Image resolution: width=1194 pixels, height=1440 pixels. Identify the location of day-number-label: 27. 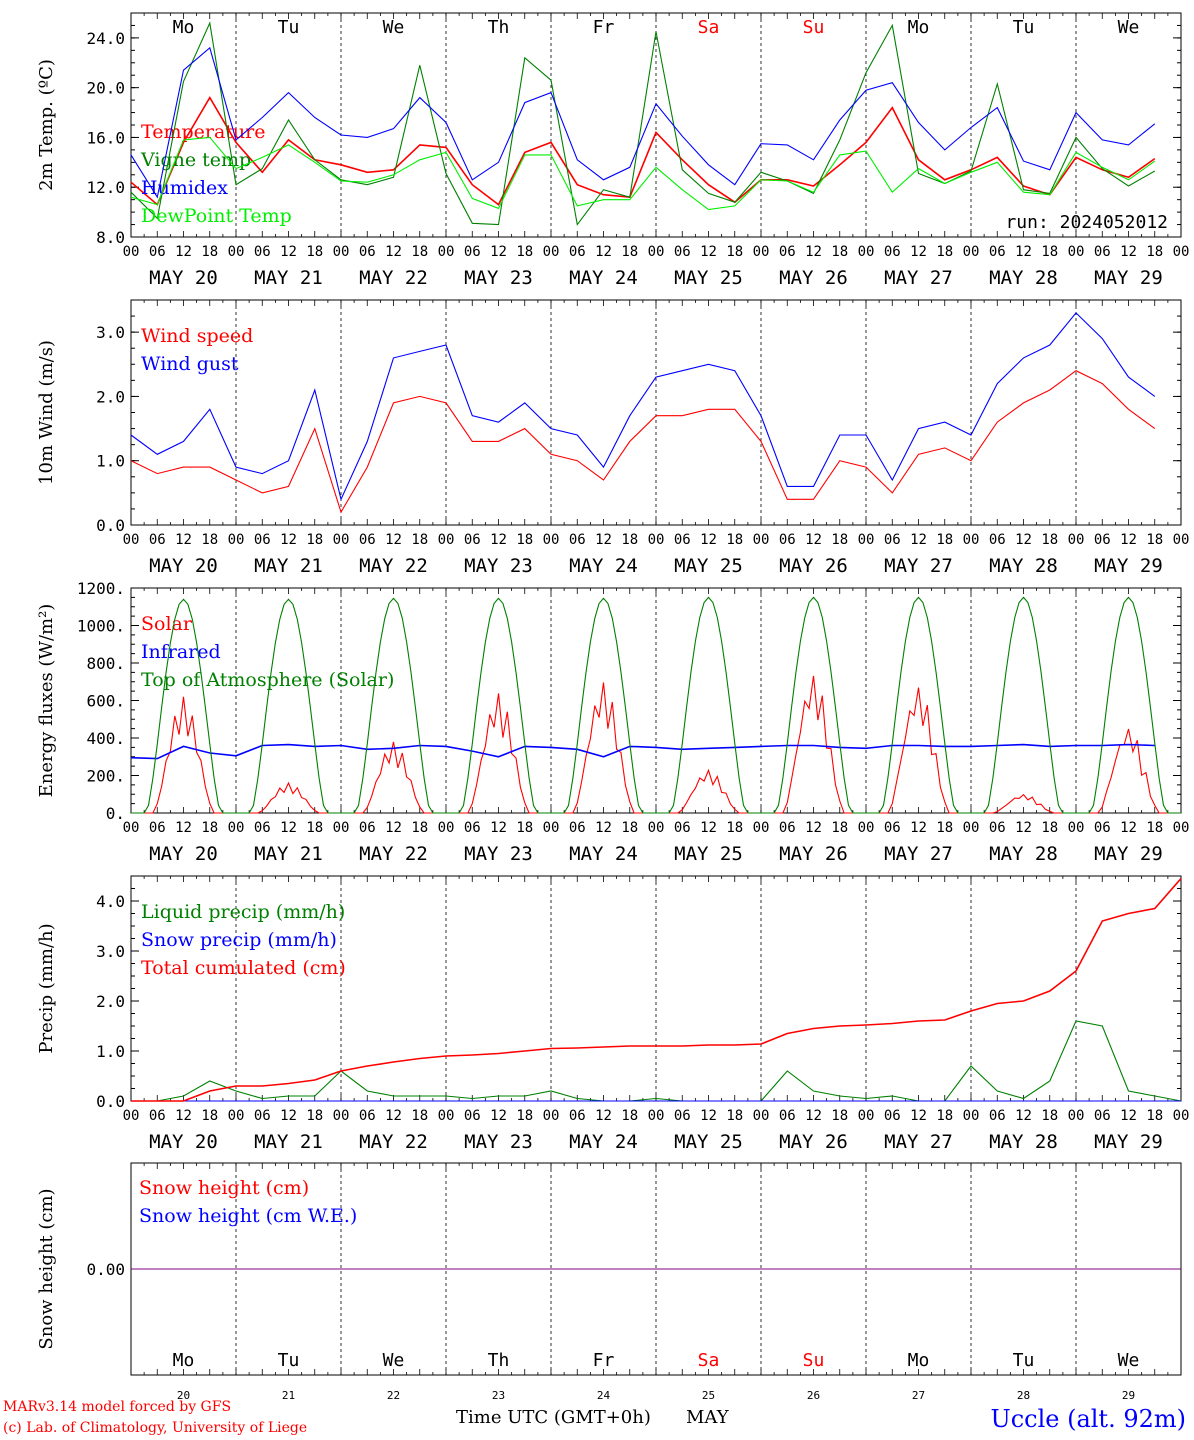
(918, 1395).